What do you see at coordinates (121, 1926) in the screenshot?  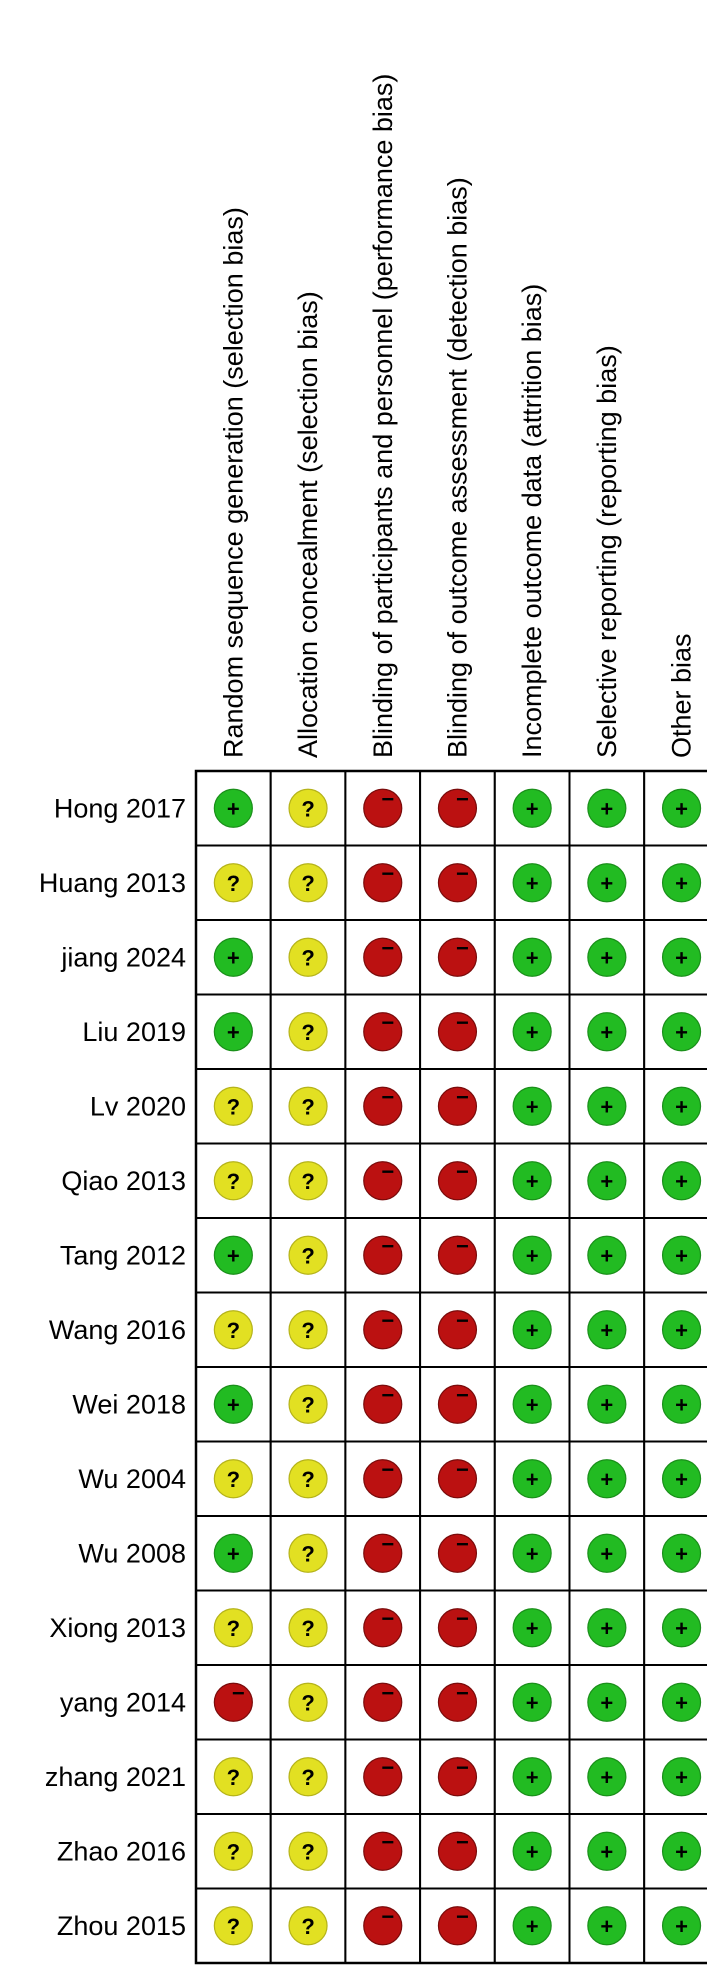 I see `study-label: Zhou 2015` at bounding box center [121, 1926].